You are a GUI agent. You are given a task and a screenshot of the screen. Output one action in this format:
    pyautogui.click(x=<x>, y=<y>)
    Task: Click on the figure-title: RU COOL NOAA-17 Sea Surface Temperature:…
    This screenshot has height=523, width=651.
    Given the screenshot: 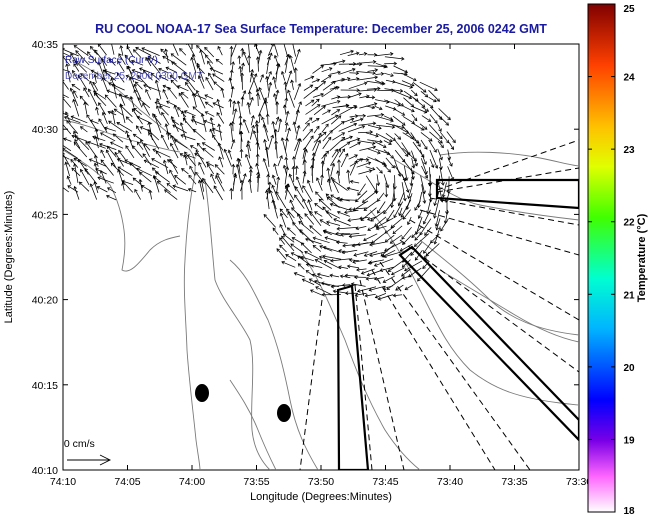 What is the action you would take?
    pyautogui.click(x=321, y=29)
    